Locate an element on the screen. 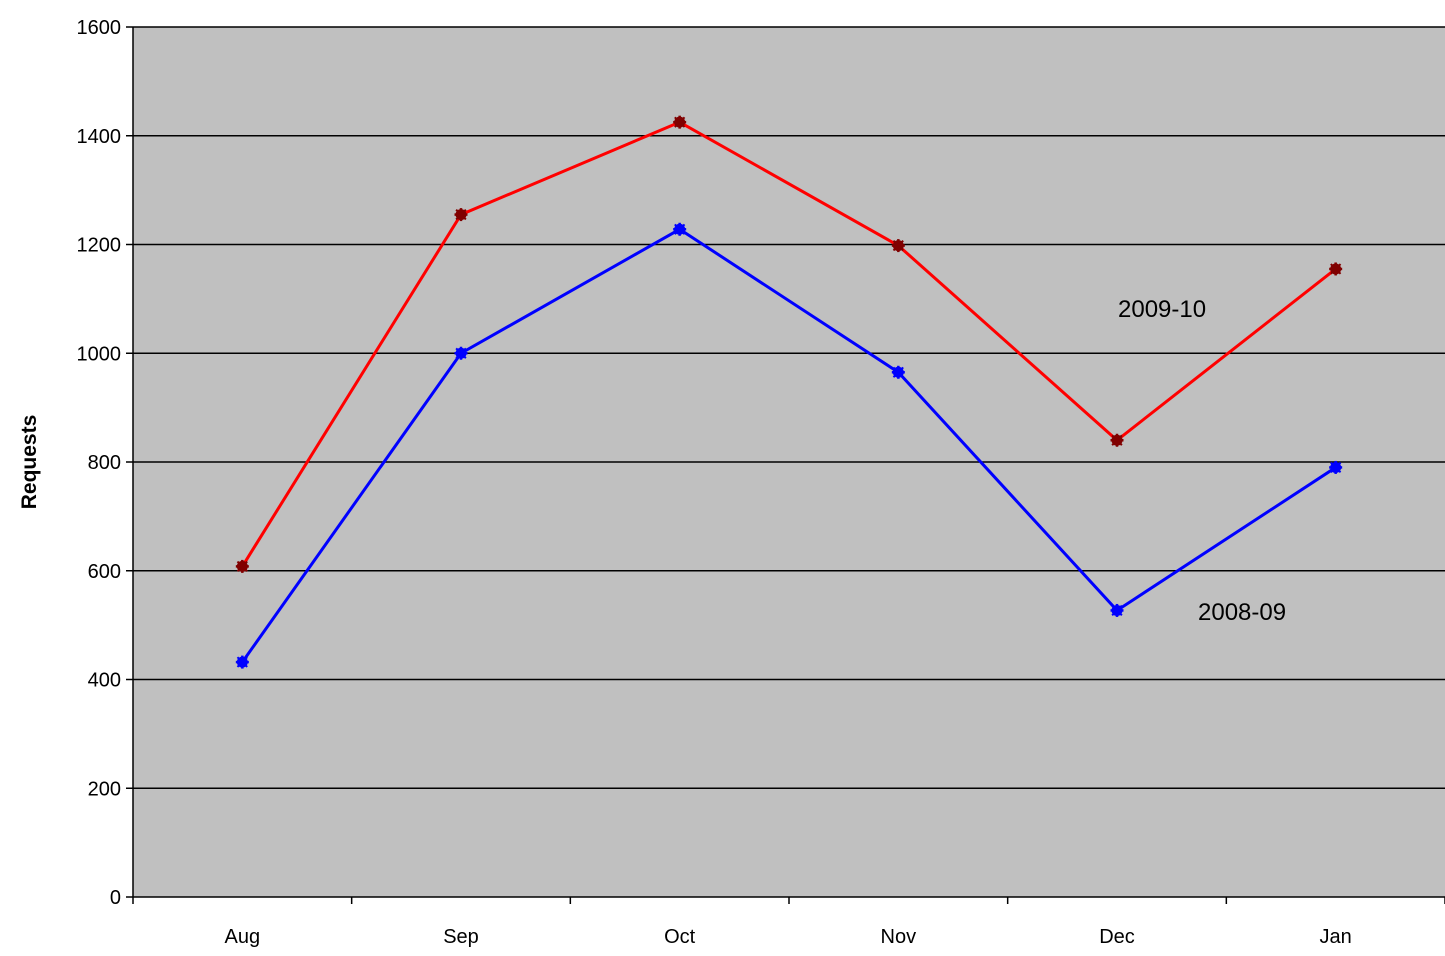 The height and width of the screenshot is (956, 1445). x-tick-label-dec: Dec is located at coordinates (1117, 937).